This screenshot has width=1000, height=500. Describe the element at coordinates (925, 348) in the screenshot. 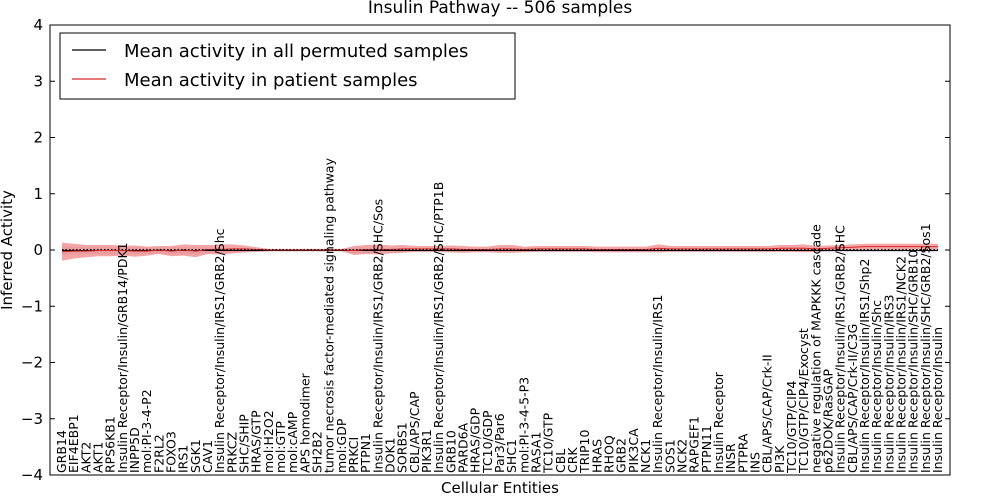

I see `x-tick-label: Insulin Receptor/Insulin/SHC/GRB2/Sos1` at that location.